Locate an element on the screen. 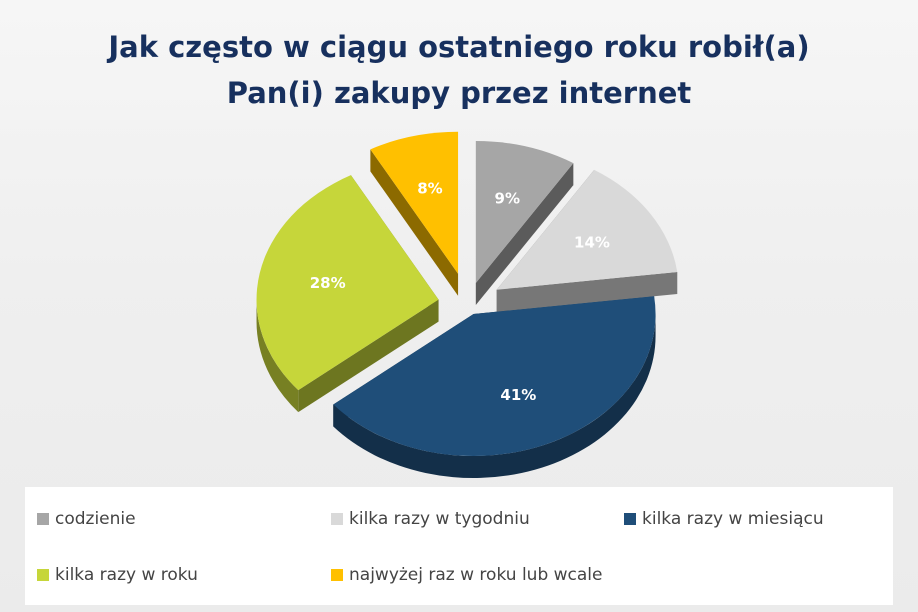 The width and height of the screenshot is (918, 612). legend-item-najwyzej-raz-w-roku-lub-wcale: najwyżej raz w roku lub wcale is located at coordinates (467, 575).